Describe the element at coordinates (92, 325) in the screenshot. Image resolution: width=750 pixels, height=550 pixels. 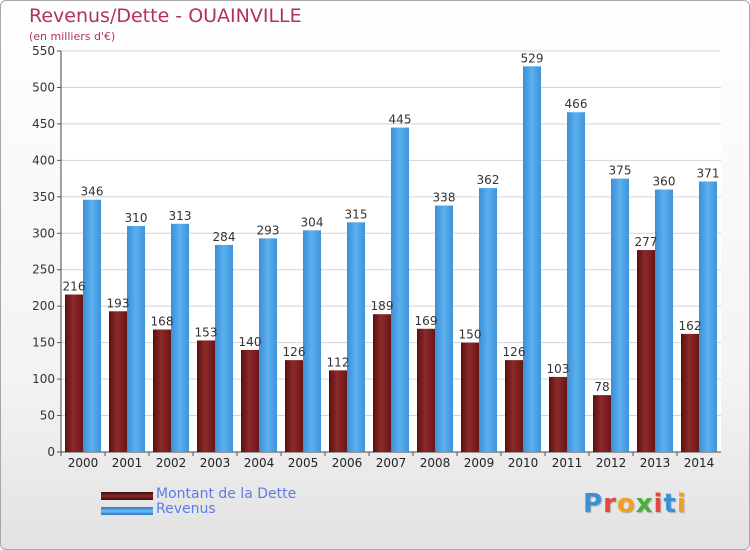
I see `bar-revenus-2000` at that location.